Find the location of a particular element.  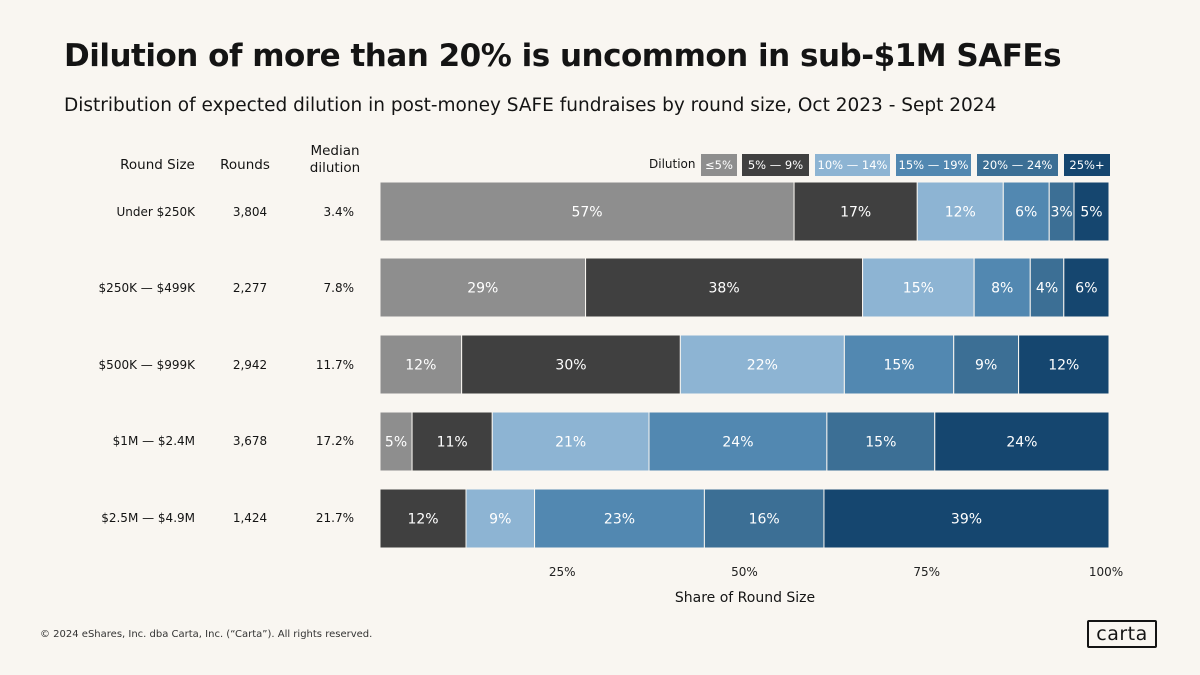

legend-title: Dilution is located at coordinates (672, 164).